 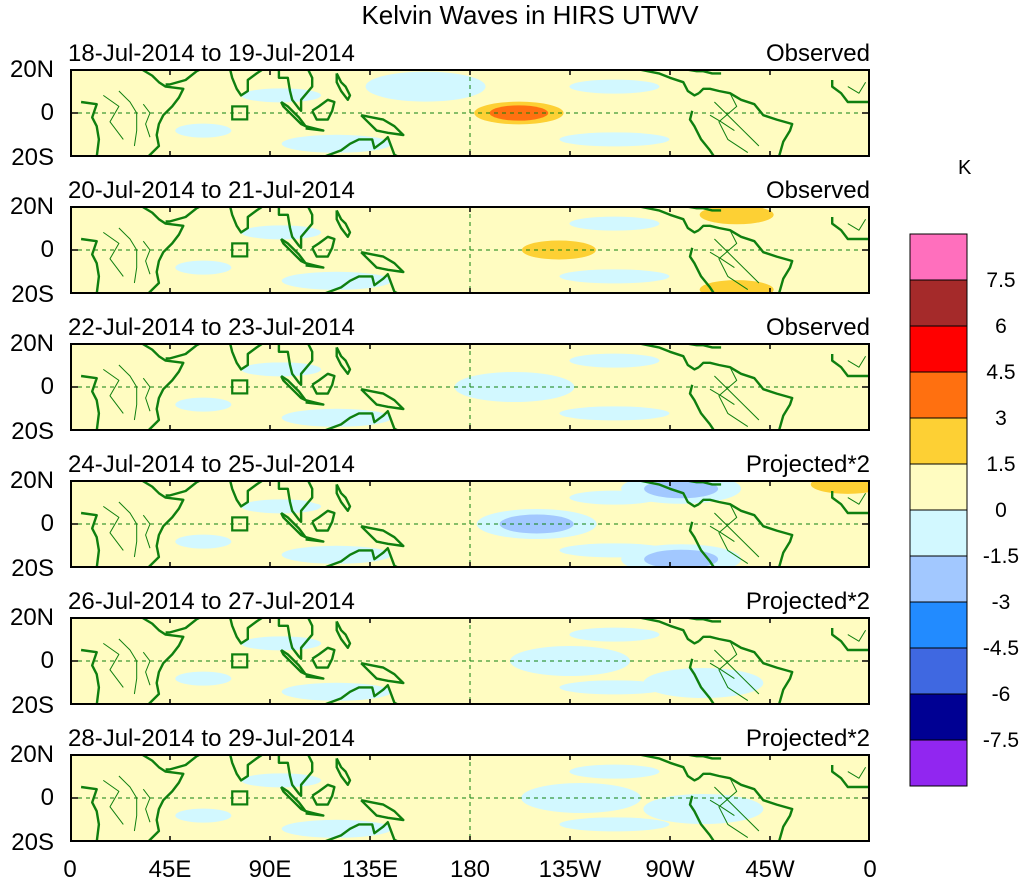 What do you see at coordinates (370, 869) in the screenshot?
I see `longitude-label: 135E` at bounding box center [370, 869].